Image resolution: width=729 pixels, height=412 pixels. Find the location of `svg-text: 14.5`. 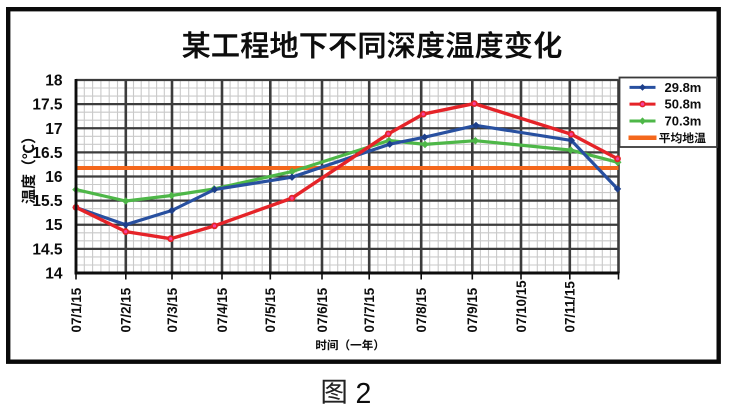

svg-text: 14.5 is located at coordinates (47, 249).